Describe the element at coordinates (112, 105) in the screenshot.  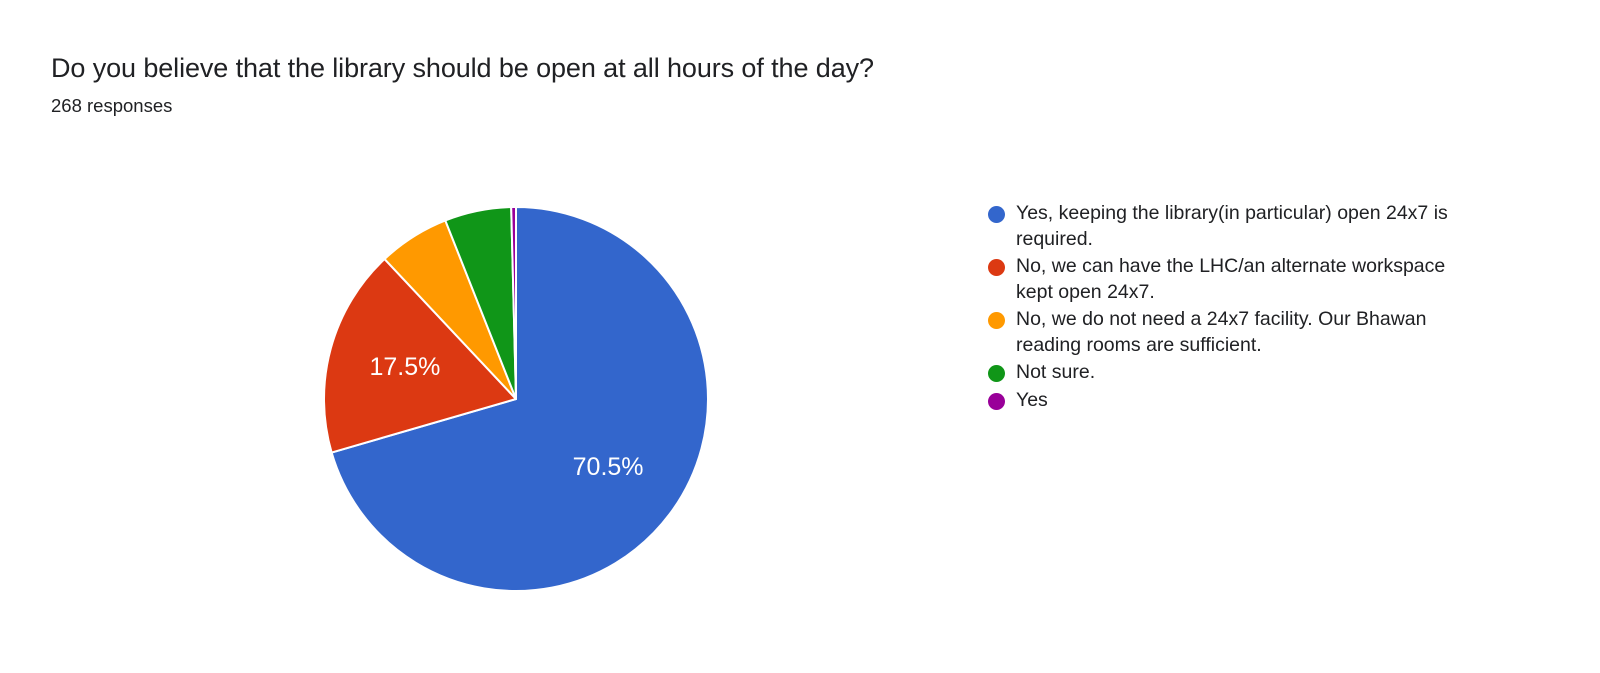
I see `response-count-label: 268 responses` at that location.